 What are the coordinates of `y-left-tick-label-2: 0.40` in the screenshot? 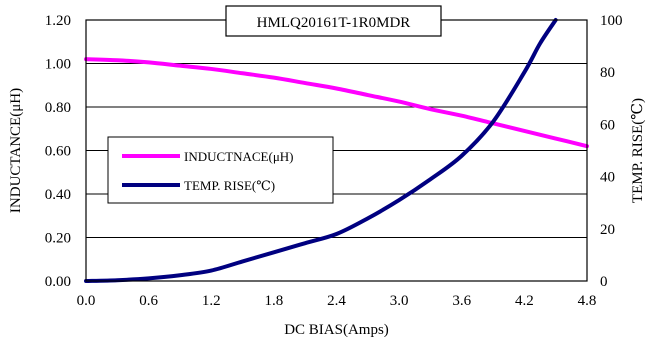 It's located at (58, 195).